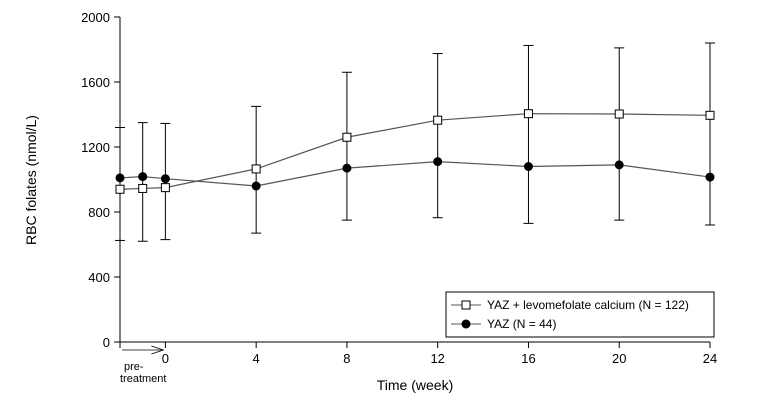 The width and height of the screenshot is (759, 400). Describe the element at coordinates (165, 358) in the screenshot. I see `x-tick-label: 0` at that location.